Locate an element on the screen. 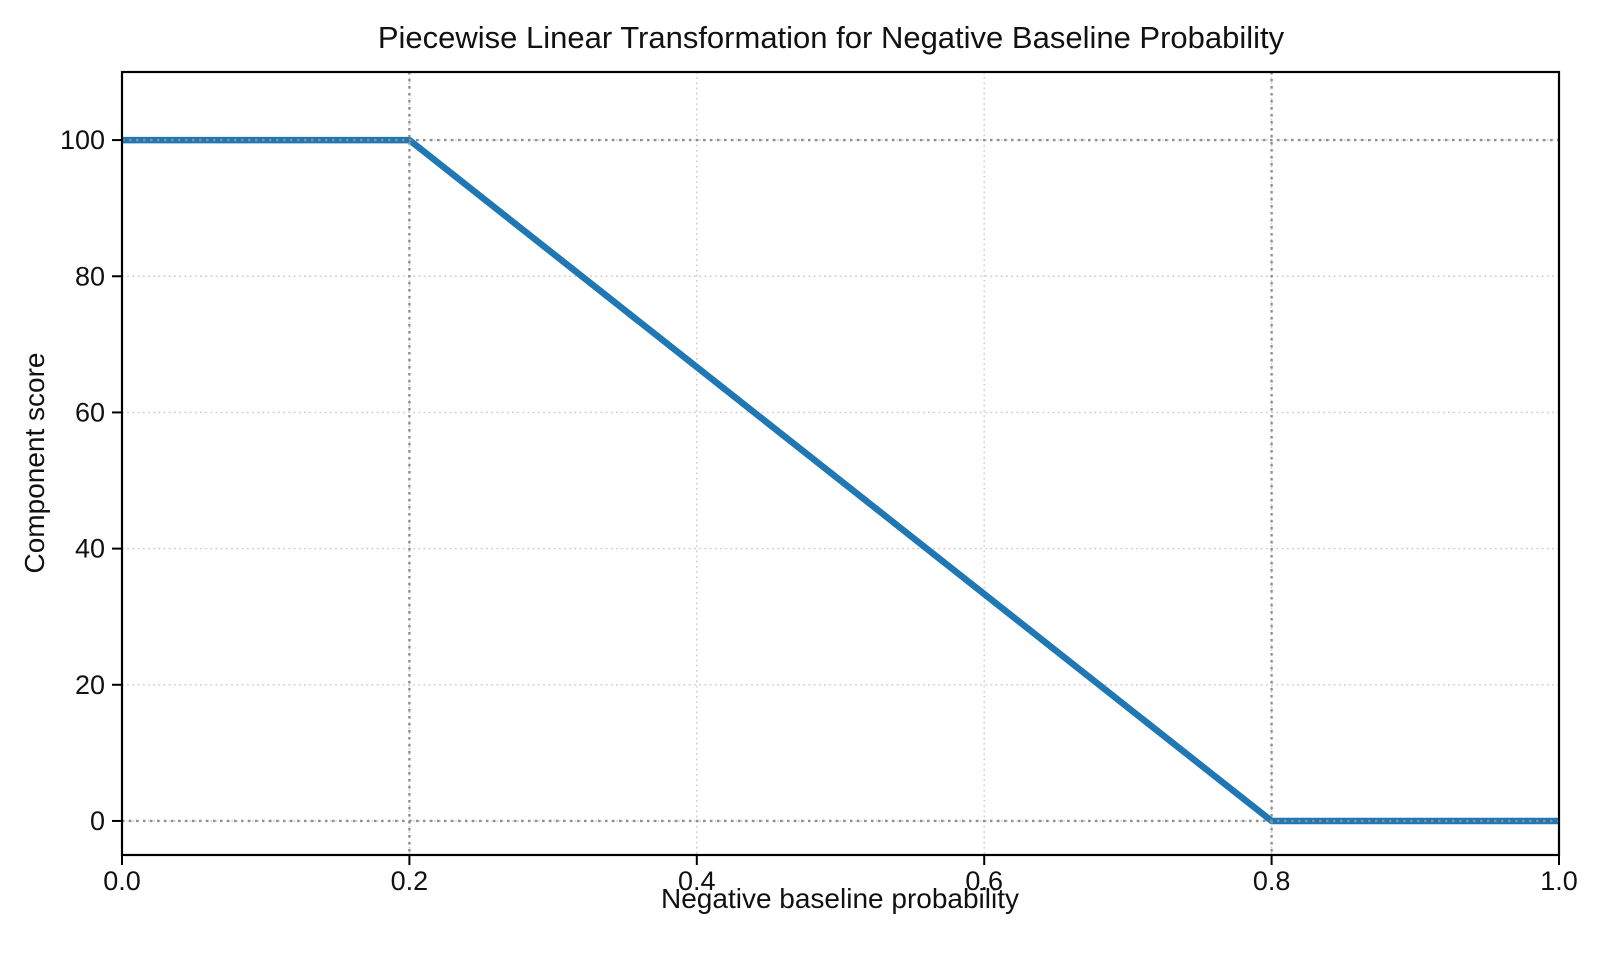  y-tick-label: 20 is located at coordinates (90, 685).